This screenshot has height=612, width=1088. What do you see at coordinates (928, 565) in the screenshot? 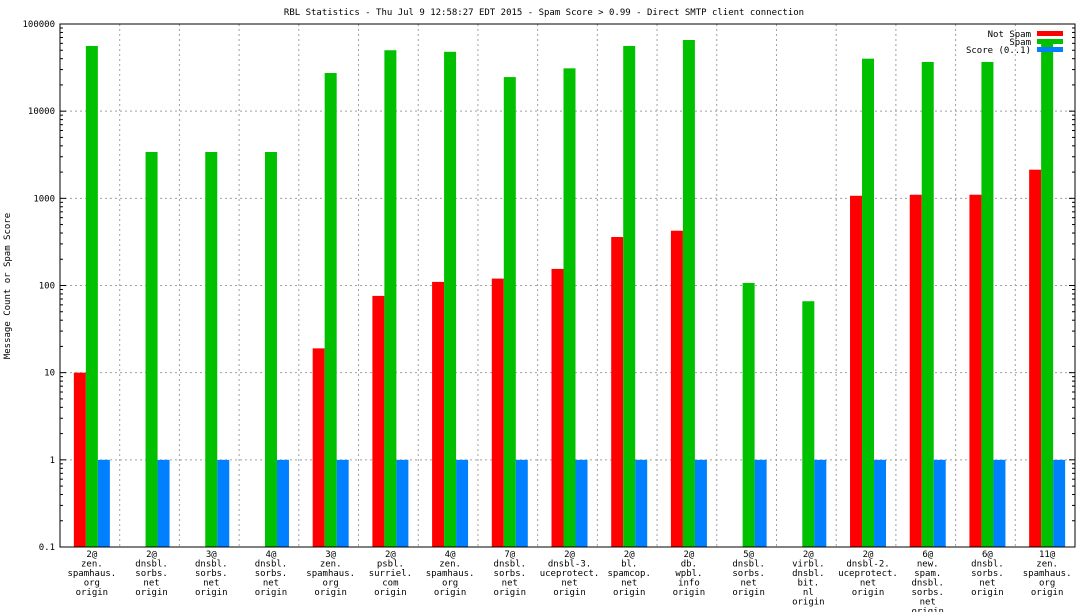
I see `x-tick-label: new.` at bounding box center [928, 565].